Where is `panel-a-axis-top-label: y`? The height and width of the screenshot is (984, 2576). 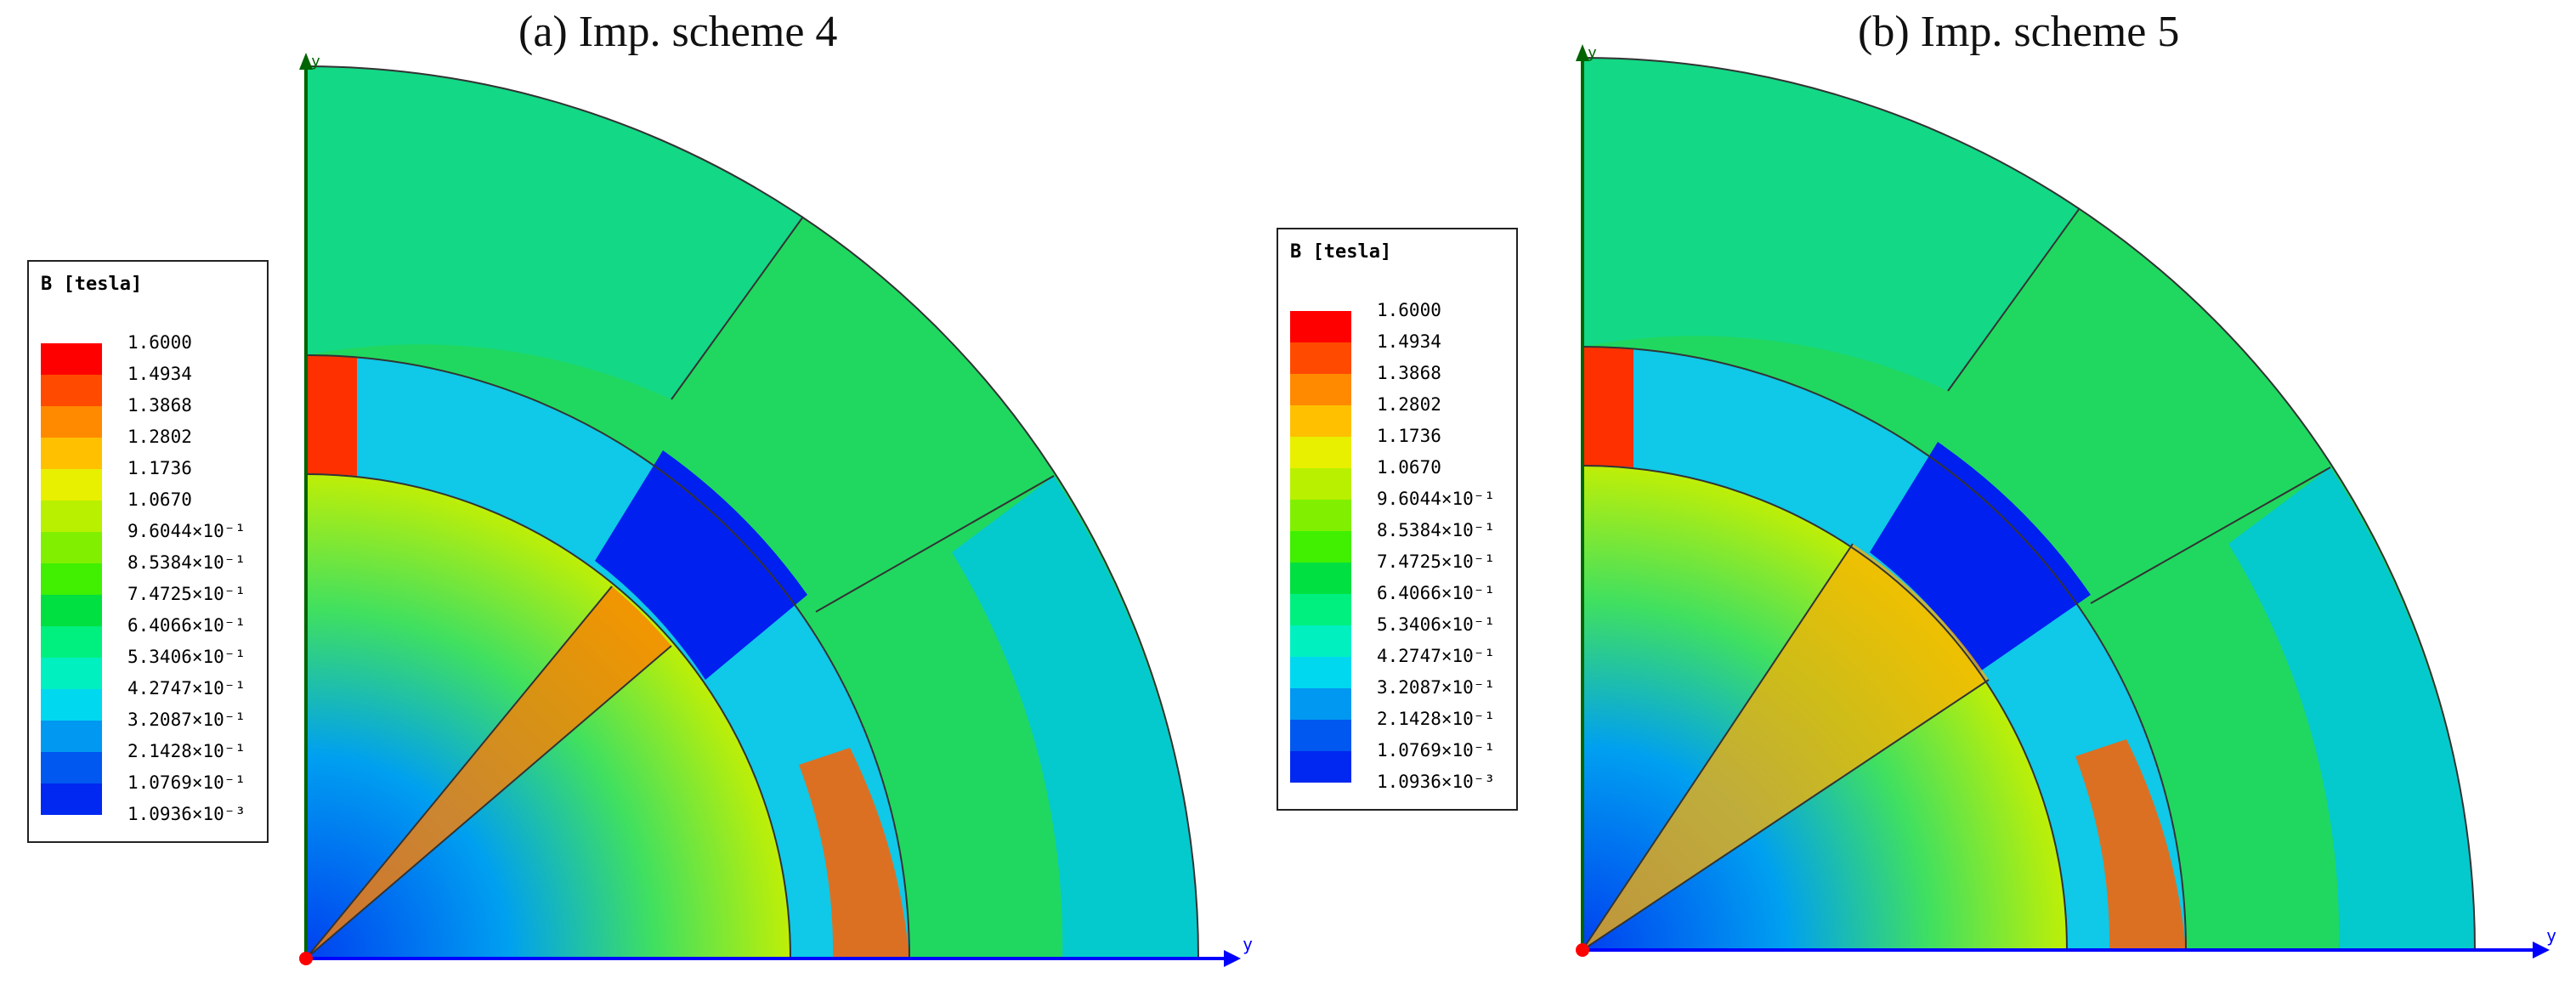 panel-a-axis-top-label: y is located at coordinates (315, 62).